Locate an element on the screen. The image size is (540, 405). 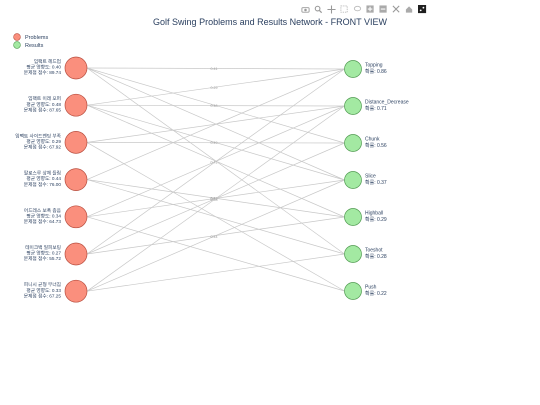
problem-node-stat: 평균 영향도: 0.27 is located at coordinates (43, 253).